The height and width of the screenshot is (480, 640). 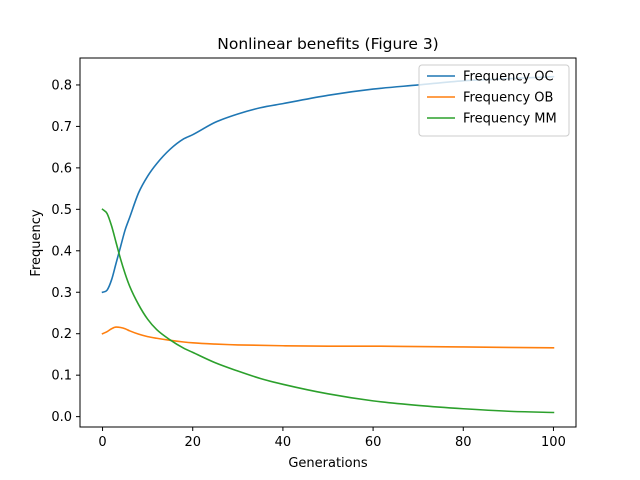 I want to click on x-tick-label: 0, so click(x=102, y=442).